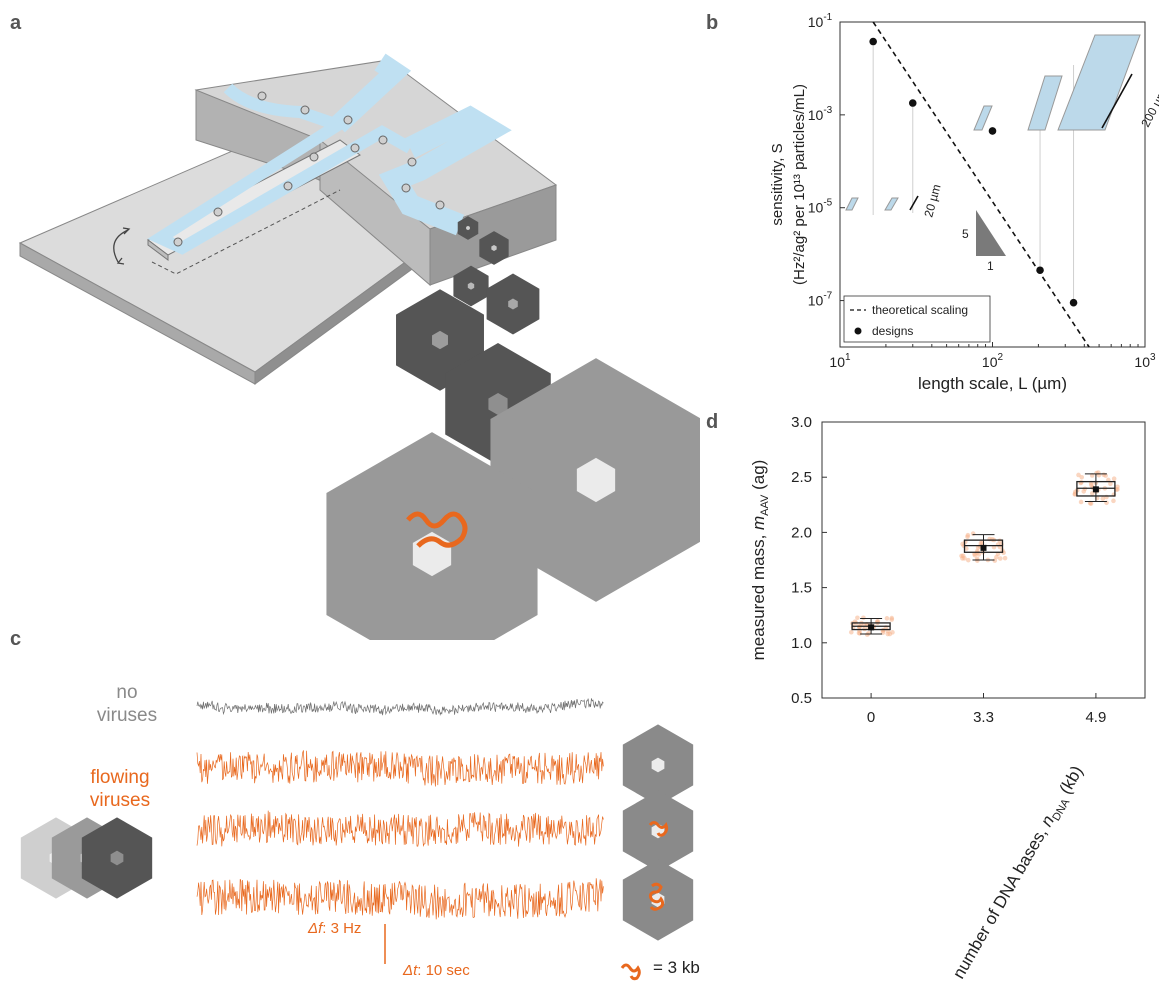 The image size is (1159, 986). Describe the element at coordinates (315, 928) in the screenshot. I see `df-symbol: Δf` at that location.